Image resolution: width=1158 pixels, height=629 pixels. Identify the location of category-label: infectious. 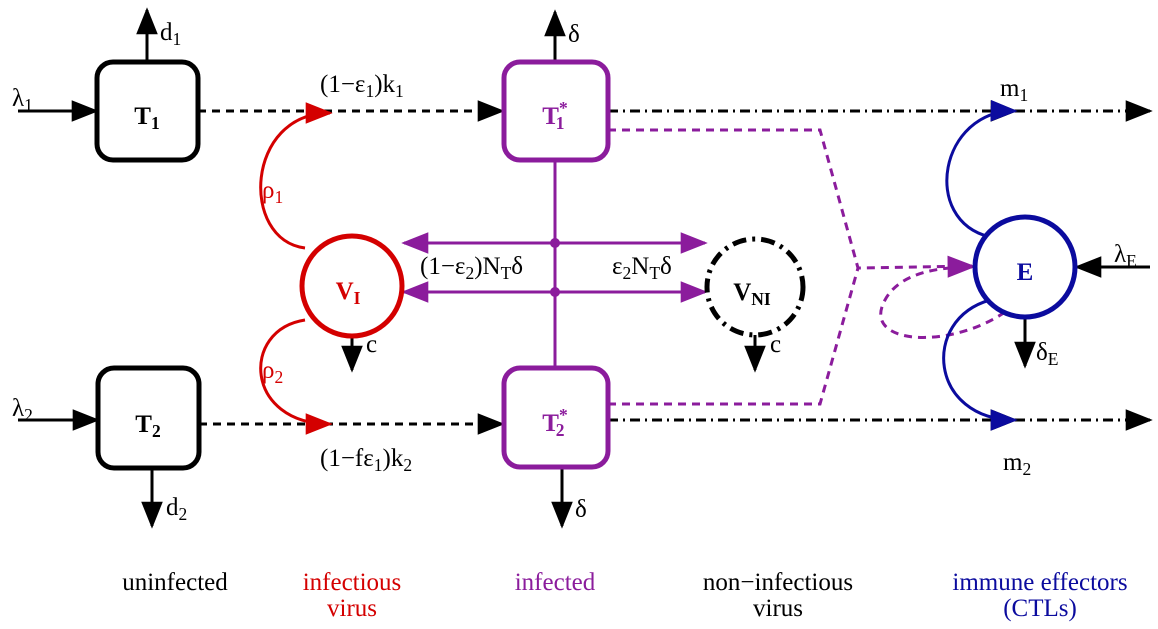
(352, 582).